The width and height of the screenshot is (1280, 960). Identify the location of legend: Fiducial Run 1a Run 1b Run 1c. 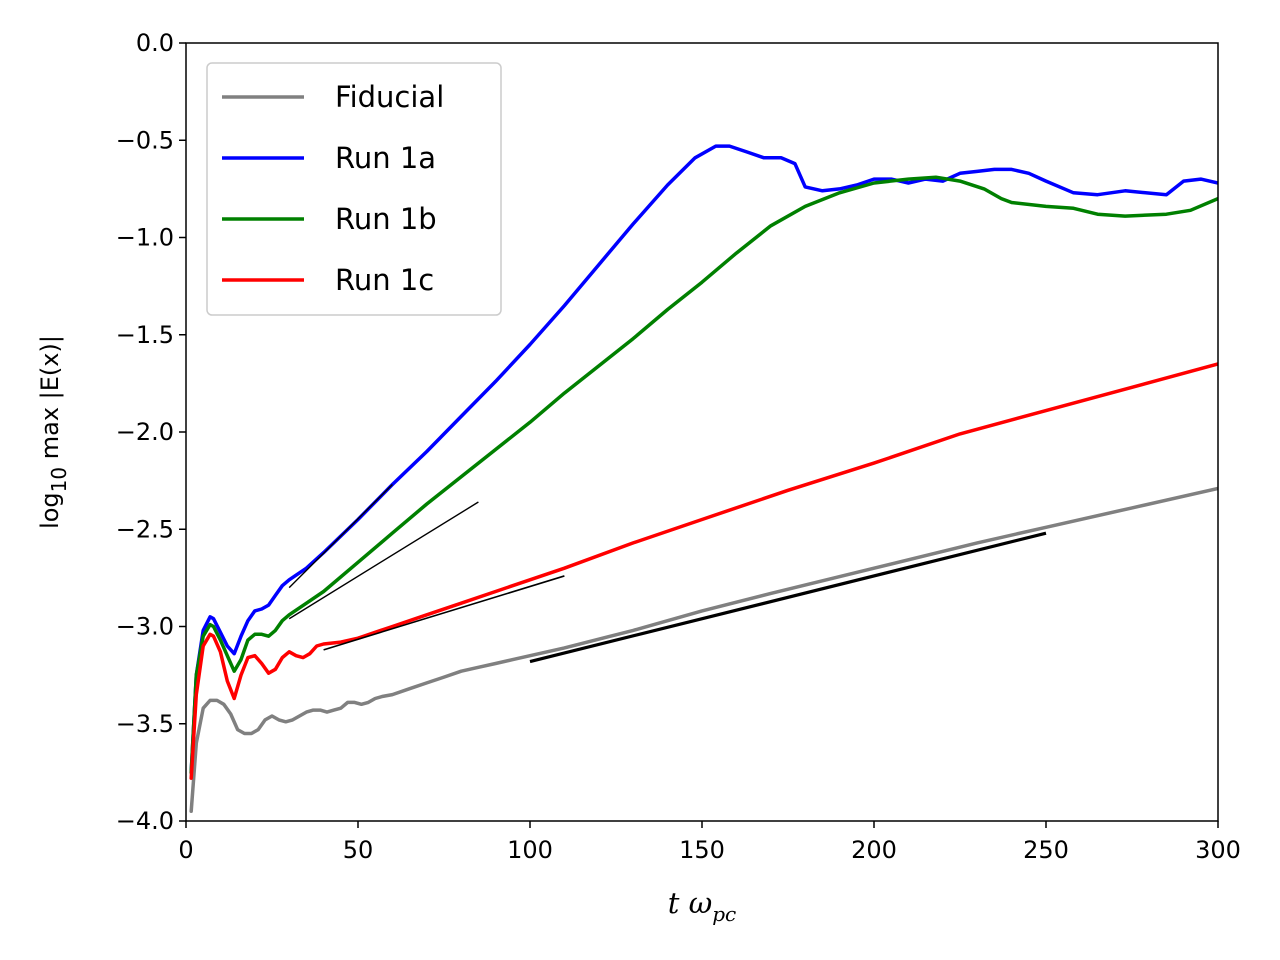
(354, 189).